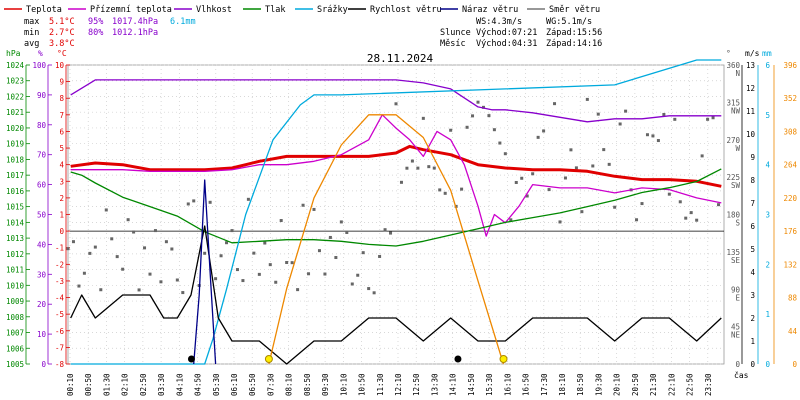 Image resolution: width=800 pixels, height=400 pixels. Describe the element at coordinates (752, 364) in the screenshot. I see `axis-label-ms: 0` at that location.